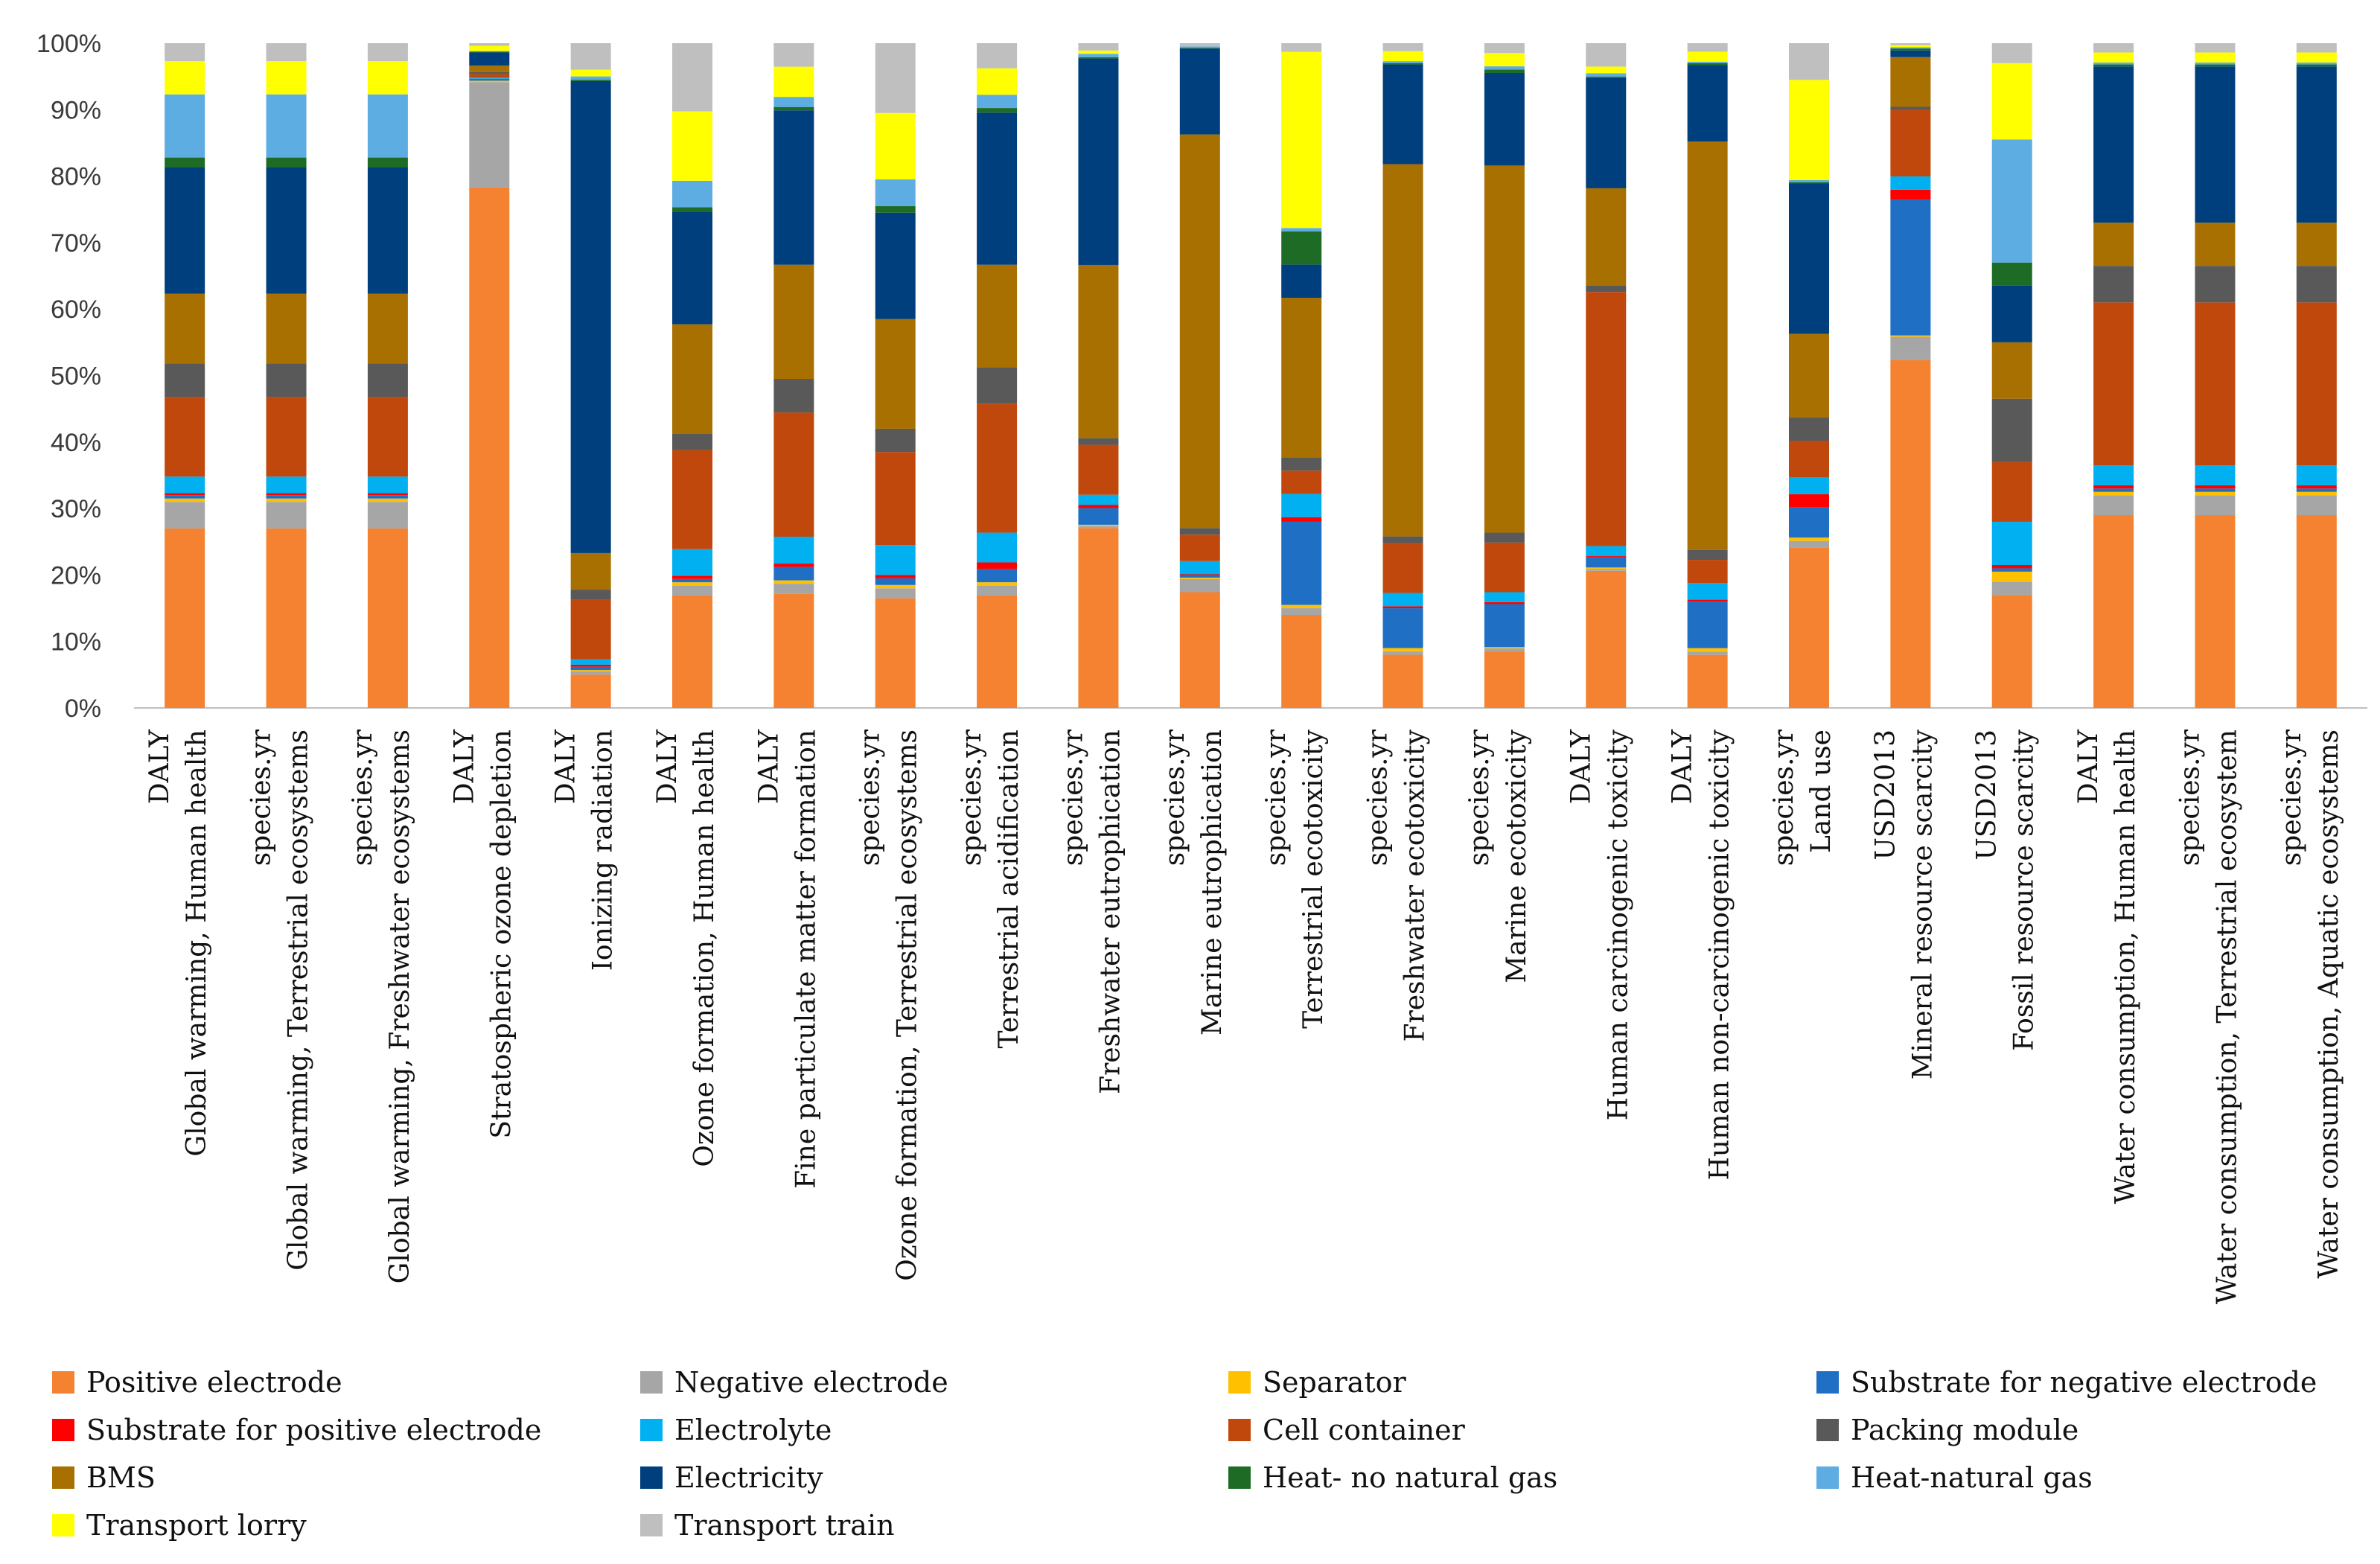 This screenshot has width=2380, height=1564. I want to click on x-tick-category-label: Land use, so click(1821, 791).